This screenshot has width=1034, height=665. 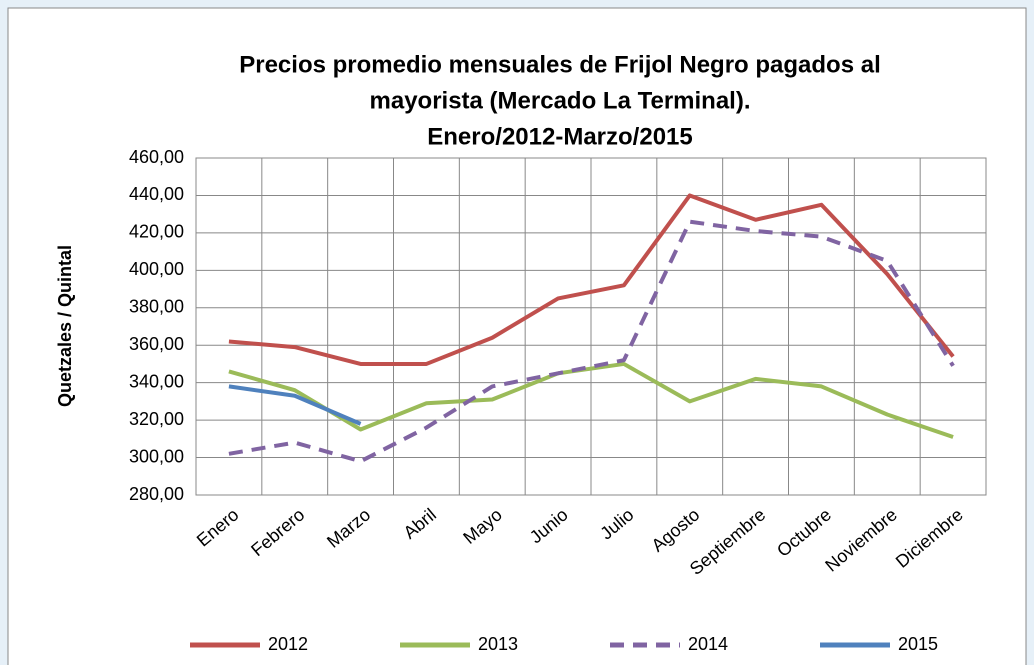 What do you see at coordinates (708, 644) in the screenshot?
I see `legend-label: 2014` at bounding box center [708, 644].